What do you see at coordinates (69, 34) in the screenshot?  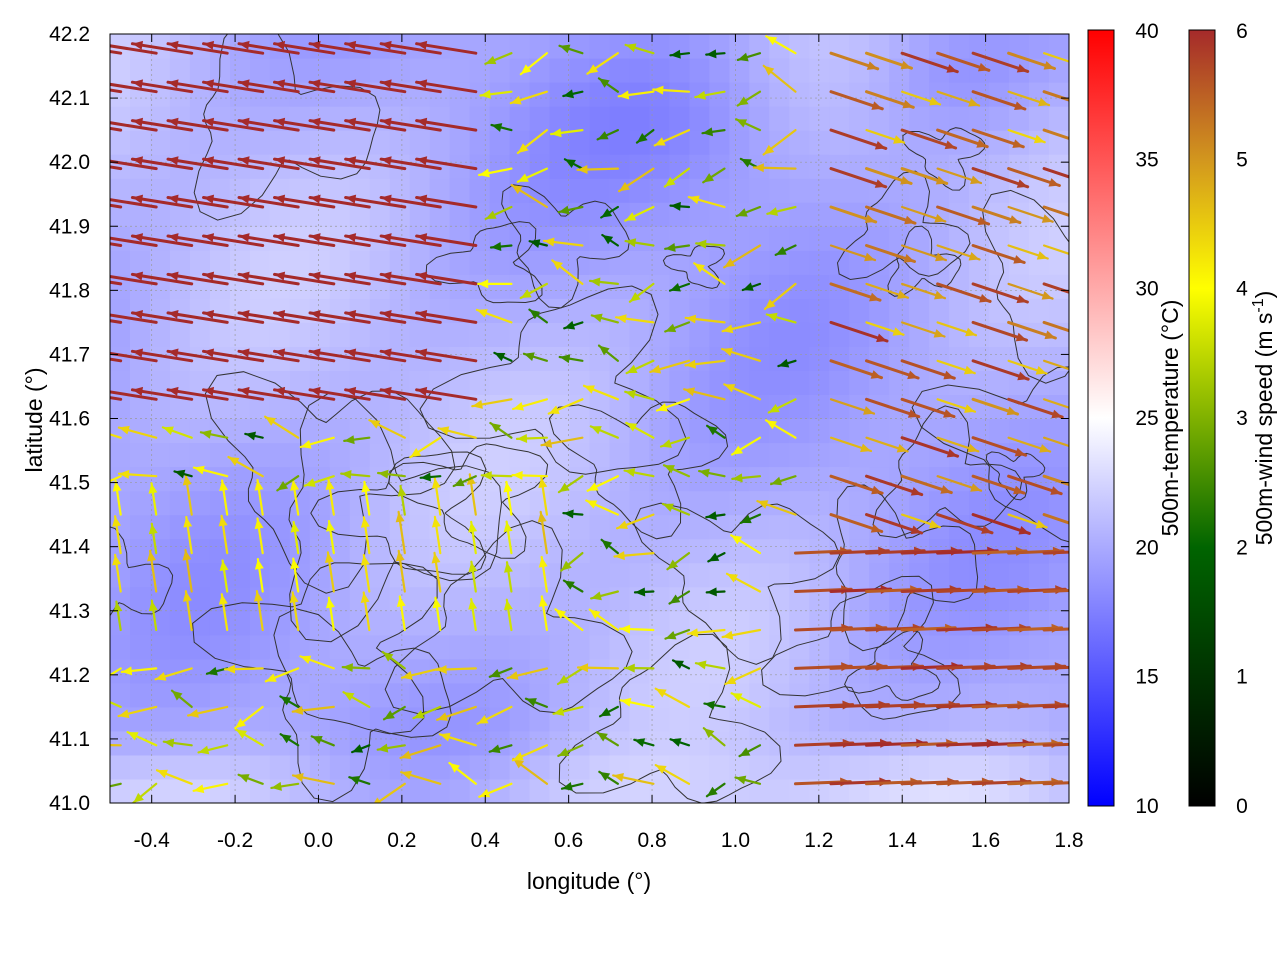 I see `y-tick-label: 42.2` at bounding box center [69, 34].